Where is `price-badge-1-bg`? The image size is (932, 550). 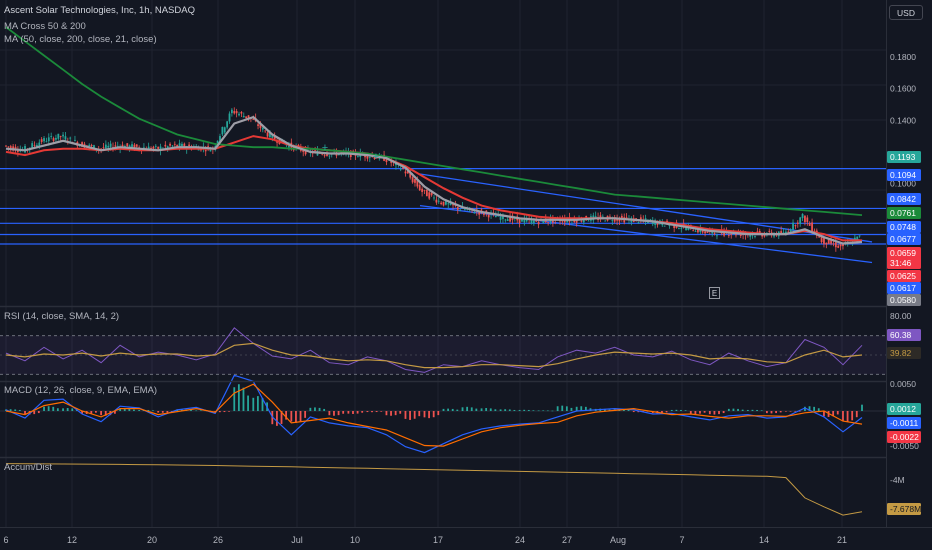
price-badge-1-bg is located at coordinates (904, 175).